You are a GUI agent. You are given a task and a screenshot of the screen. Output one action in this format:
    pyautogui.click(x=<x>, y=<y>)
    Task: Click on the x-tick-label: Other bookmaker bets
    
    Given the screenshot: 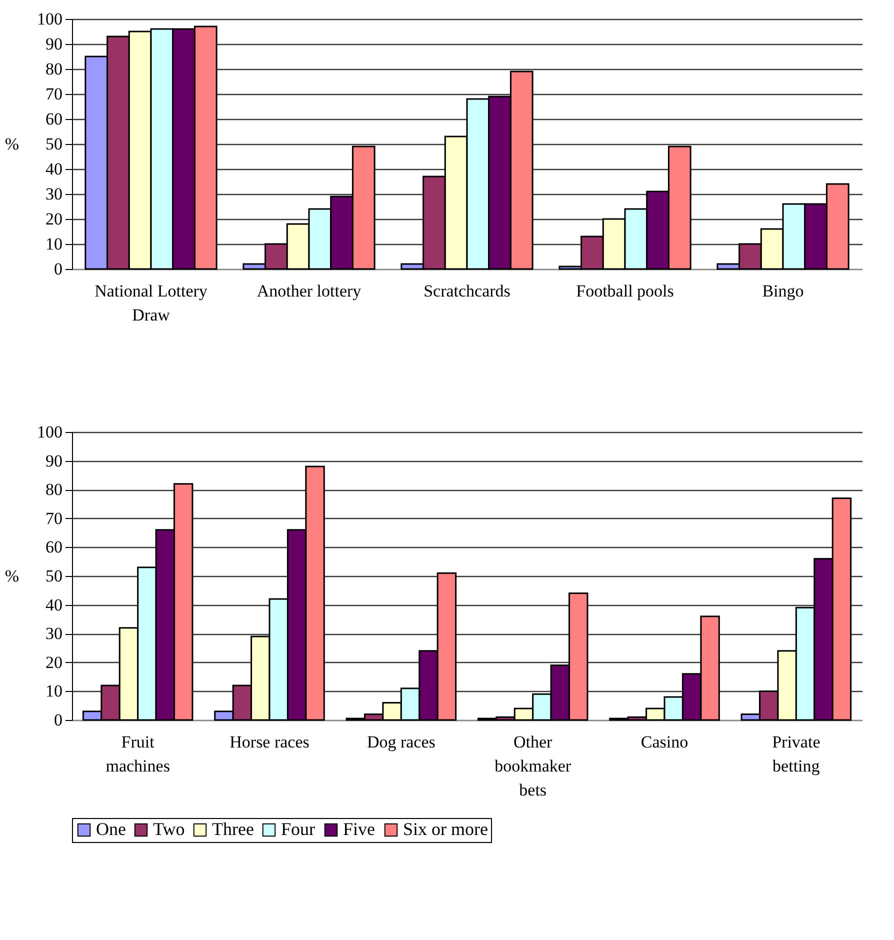 What is the action you would take?
    pyautogui.click(x=533, y=766)
    